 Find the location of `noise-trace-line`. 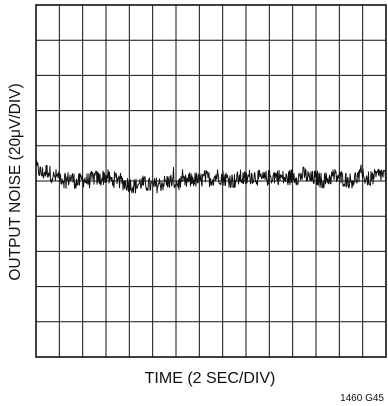

noise-trace-line is located at coordinates (211, 176).